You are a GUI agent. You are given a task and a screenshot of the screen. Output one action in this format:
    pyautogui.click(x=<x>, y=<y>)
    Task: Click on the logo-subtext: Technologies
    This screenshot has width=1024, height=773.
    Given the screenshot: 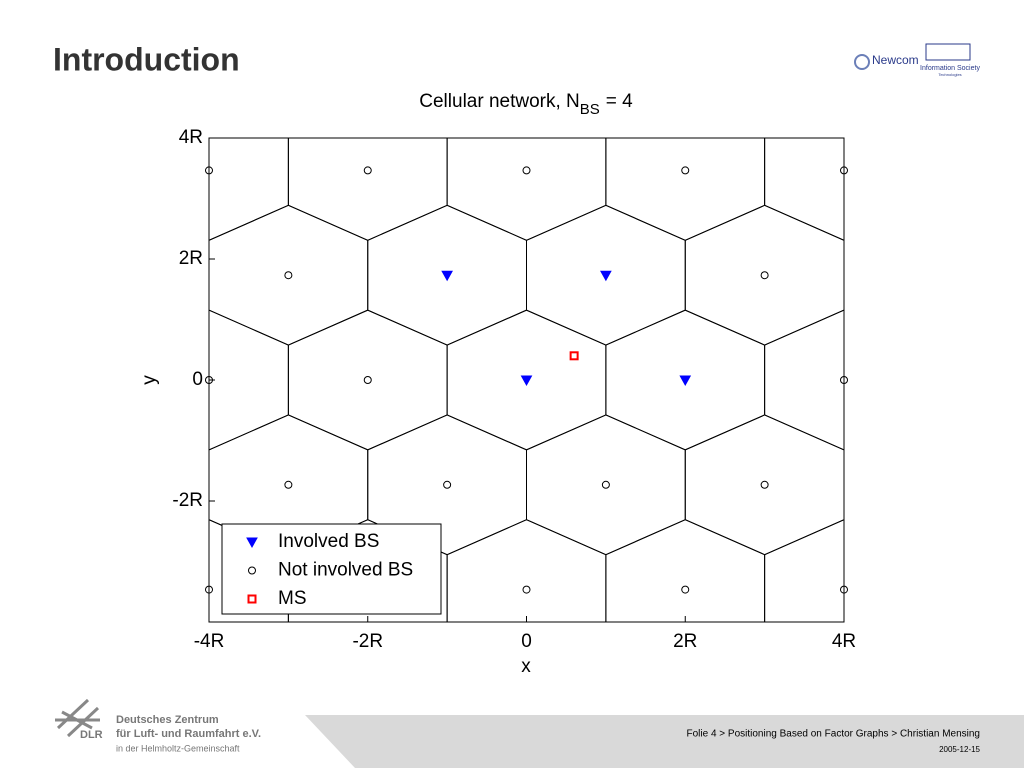 What is the action you would take?
    pyautogui.click(x=949, y=74)
    